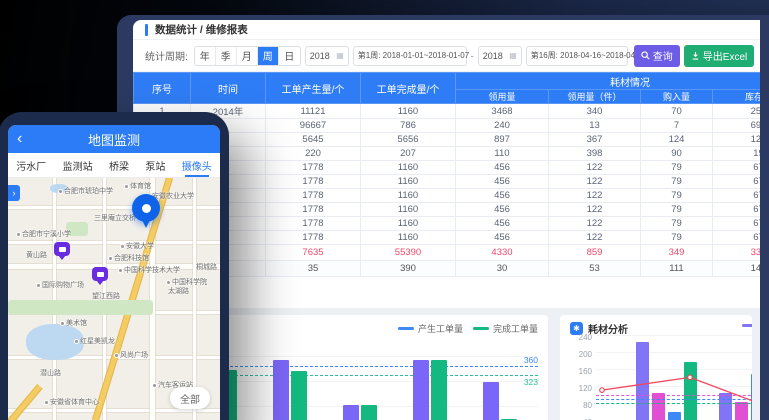  What do you see at coordinates (226, 55) in the screenshot?
I see `period-option-季: 季` at bounding box center [226, 55].